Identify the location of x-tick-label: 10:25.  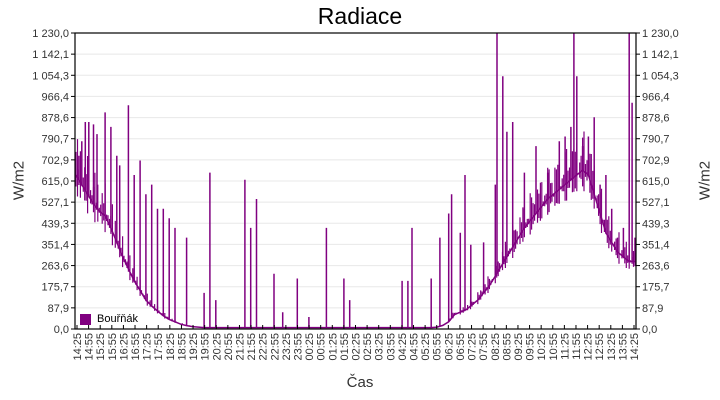
(542, 347).